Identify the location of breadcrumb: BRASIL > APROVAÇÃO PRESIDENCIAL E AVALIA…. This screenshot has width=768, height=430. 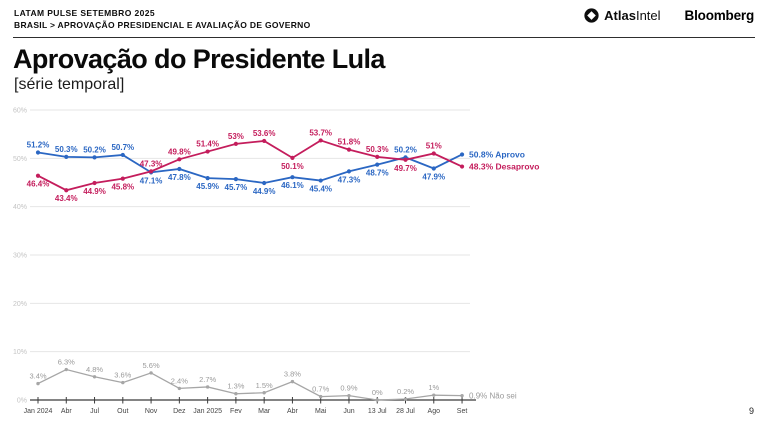
(162, 25).